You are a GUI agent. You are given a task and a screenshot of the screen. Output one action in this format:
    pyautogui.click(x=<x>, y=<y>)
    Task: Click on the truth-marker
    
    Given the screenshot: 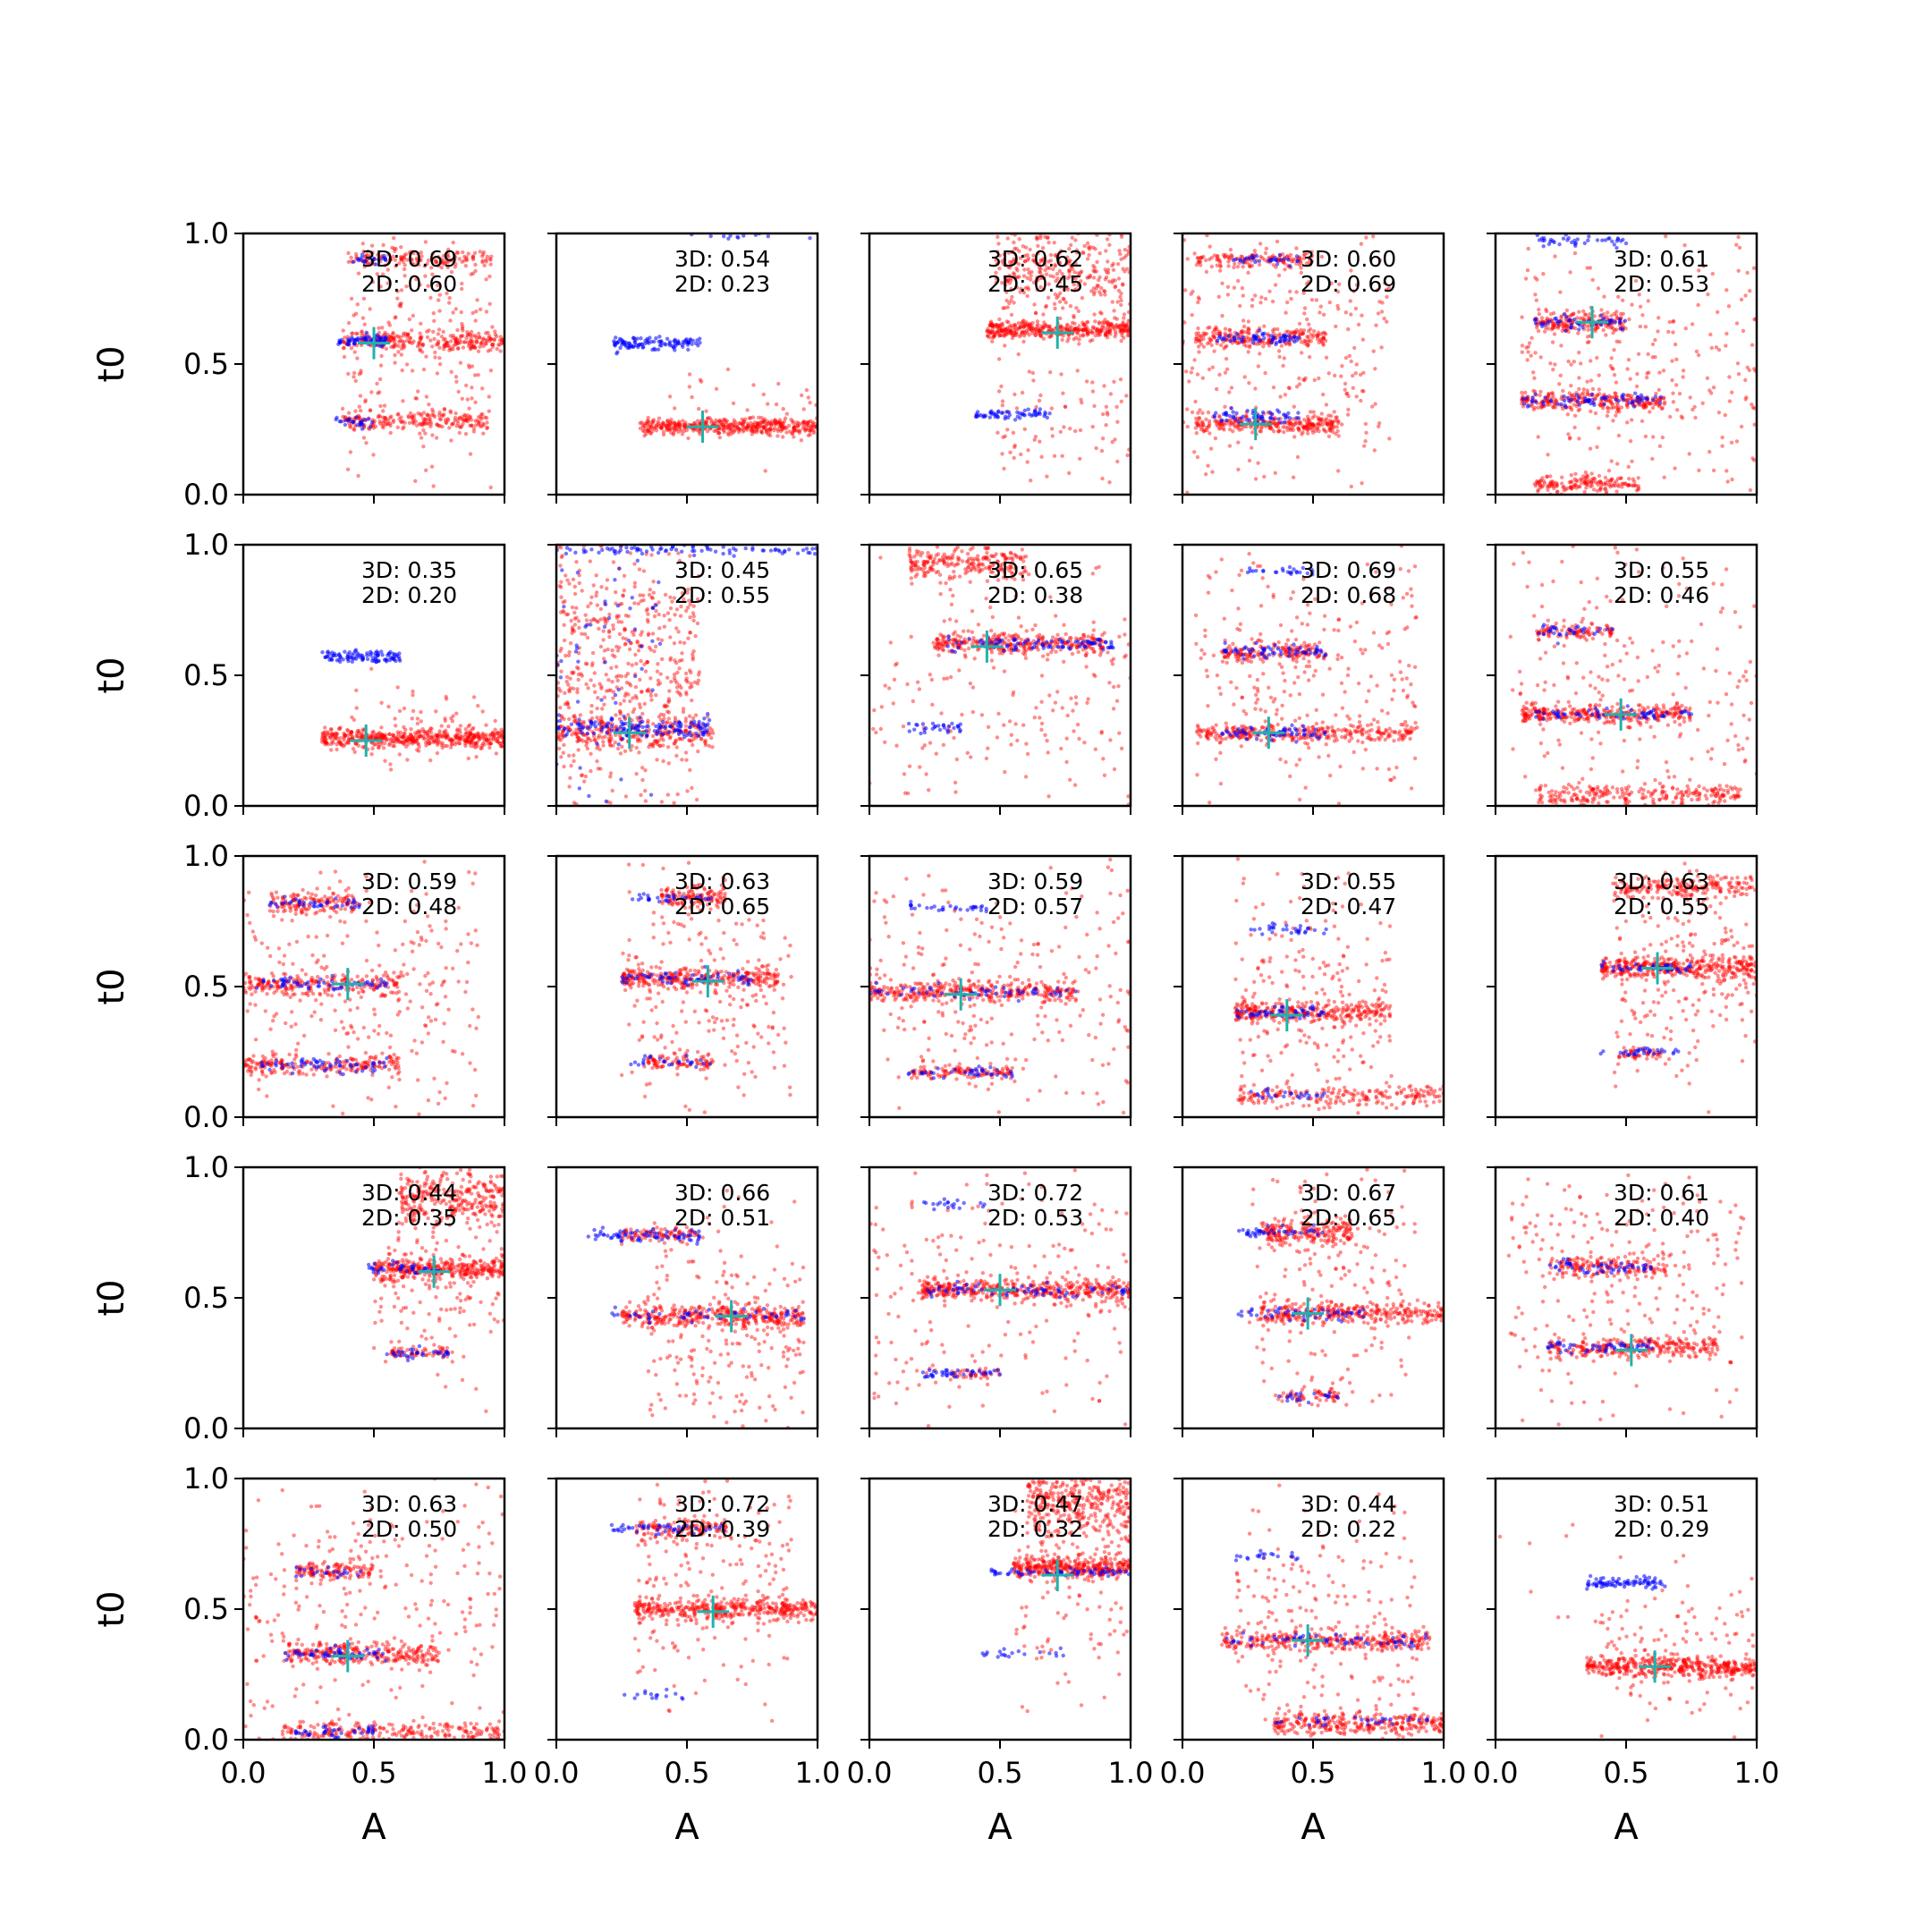 What is the action you would take?
    pyautogui.click(x=1255, y=424)
    